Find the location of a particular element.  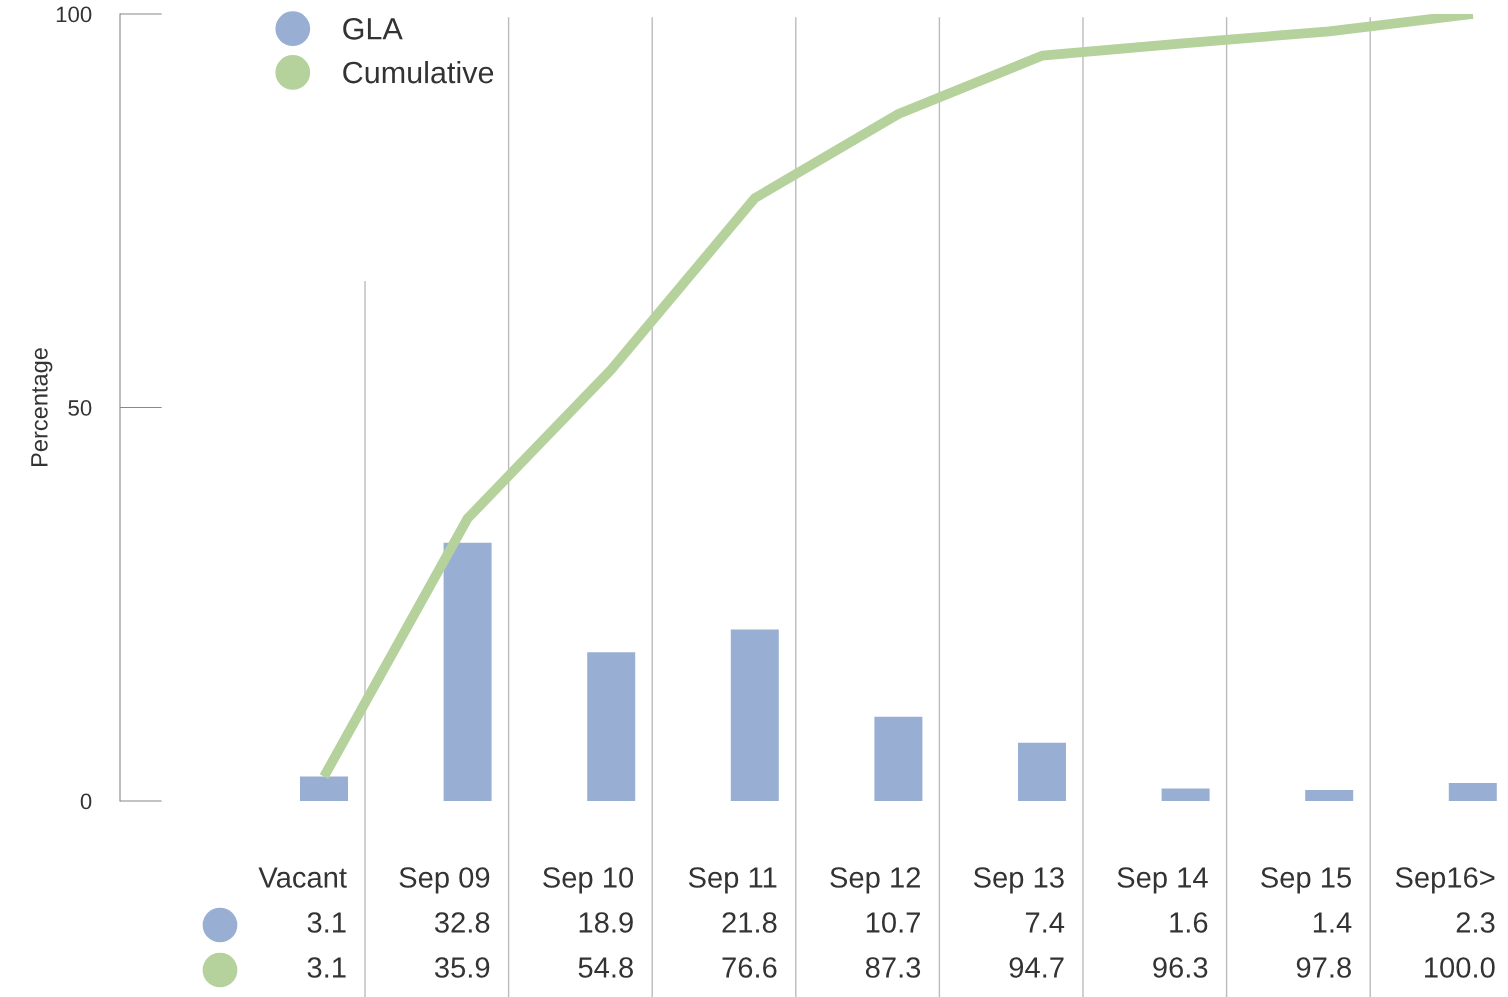

y-tick-label: 100 is located at coordinates (74, 14).